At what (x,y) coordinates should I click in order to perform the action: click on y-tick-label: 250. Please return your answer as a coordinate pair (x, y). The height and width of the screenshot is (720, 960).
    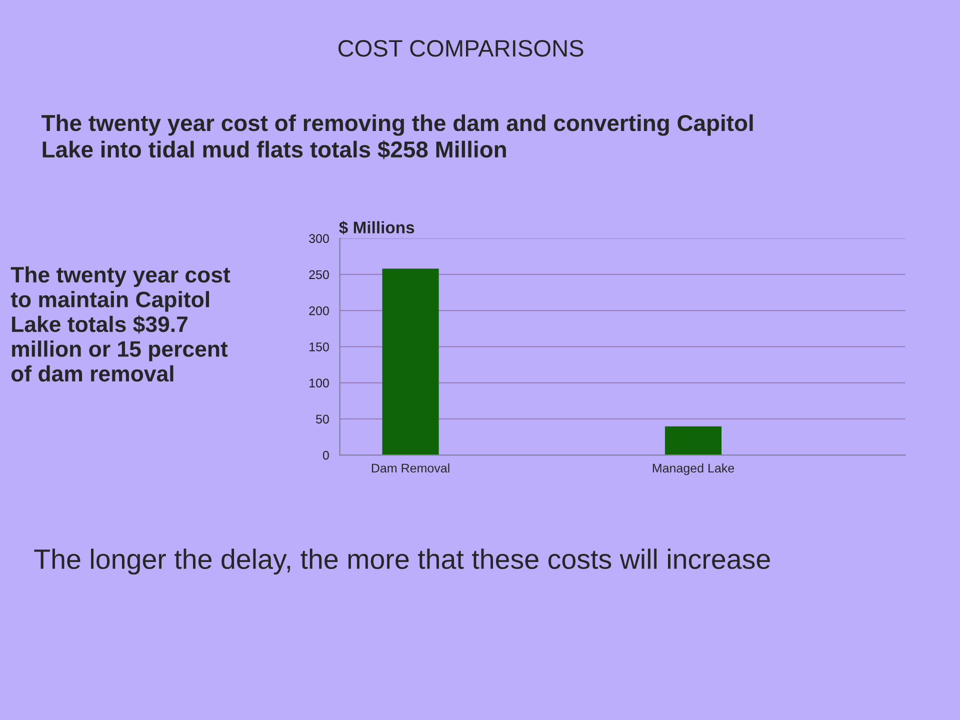
    Looking at the image, I should click on (319, 275).